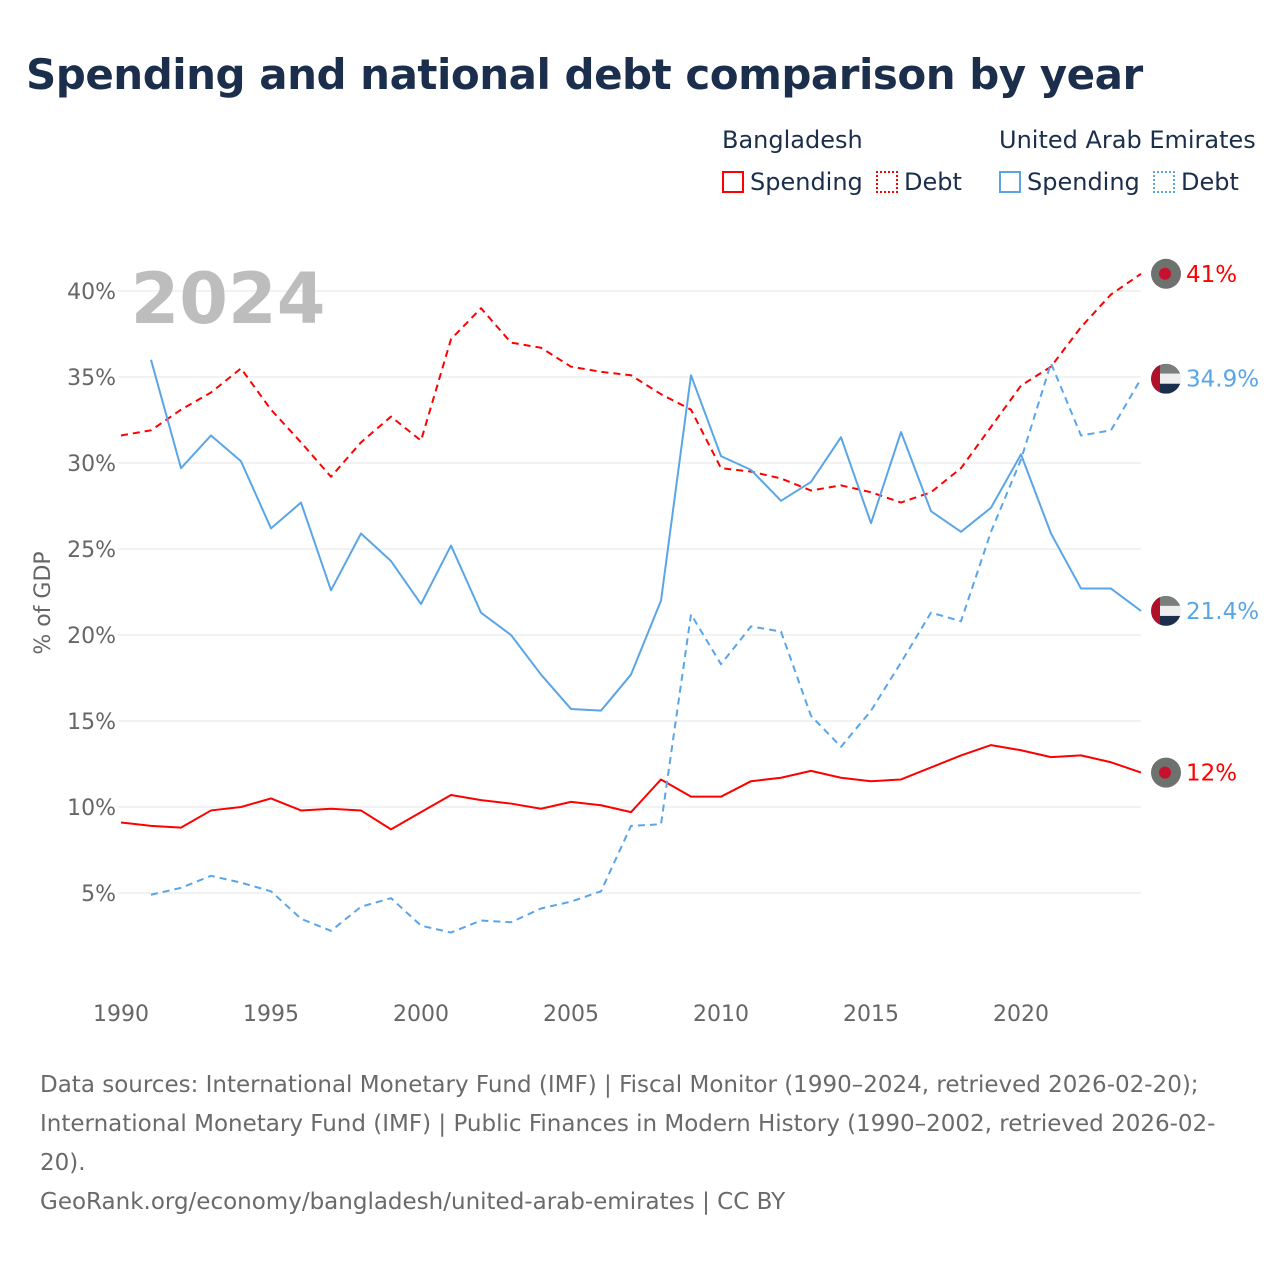  I want to click on y-tick-label: 15%, so click(91, 722).